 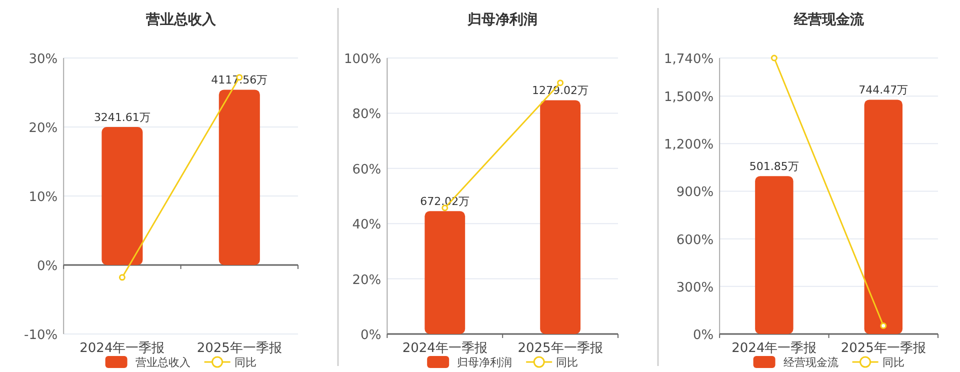 What do you see at coordinates (695, 288) in the screenshot?
I see `y-tick-label: 300%` at bounding box center [695, 288].